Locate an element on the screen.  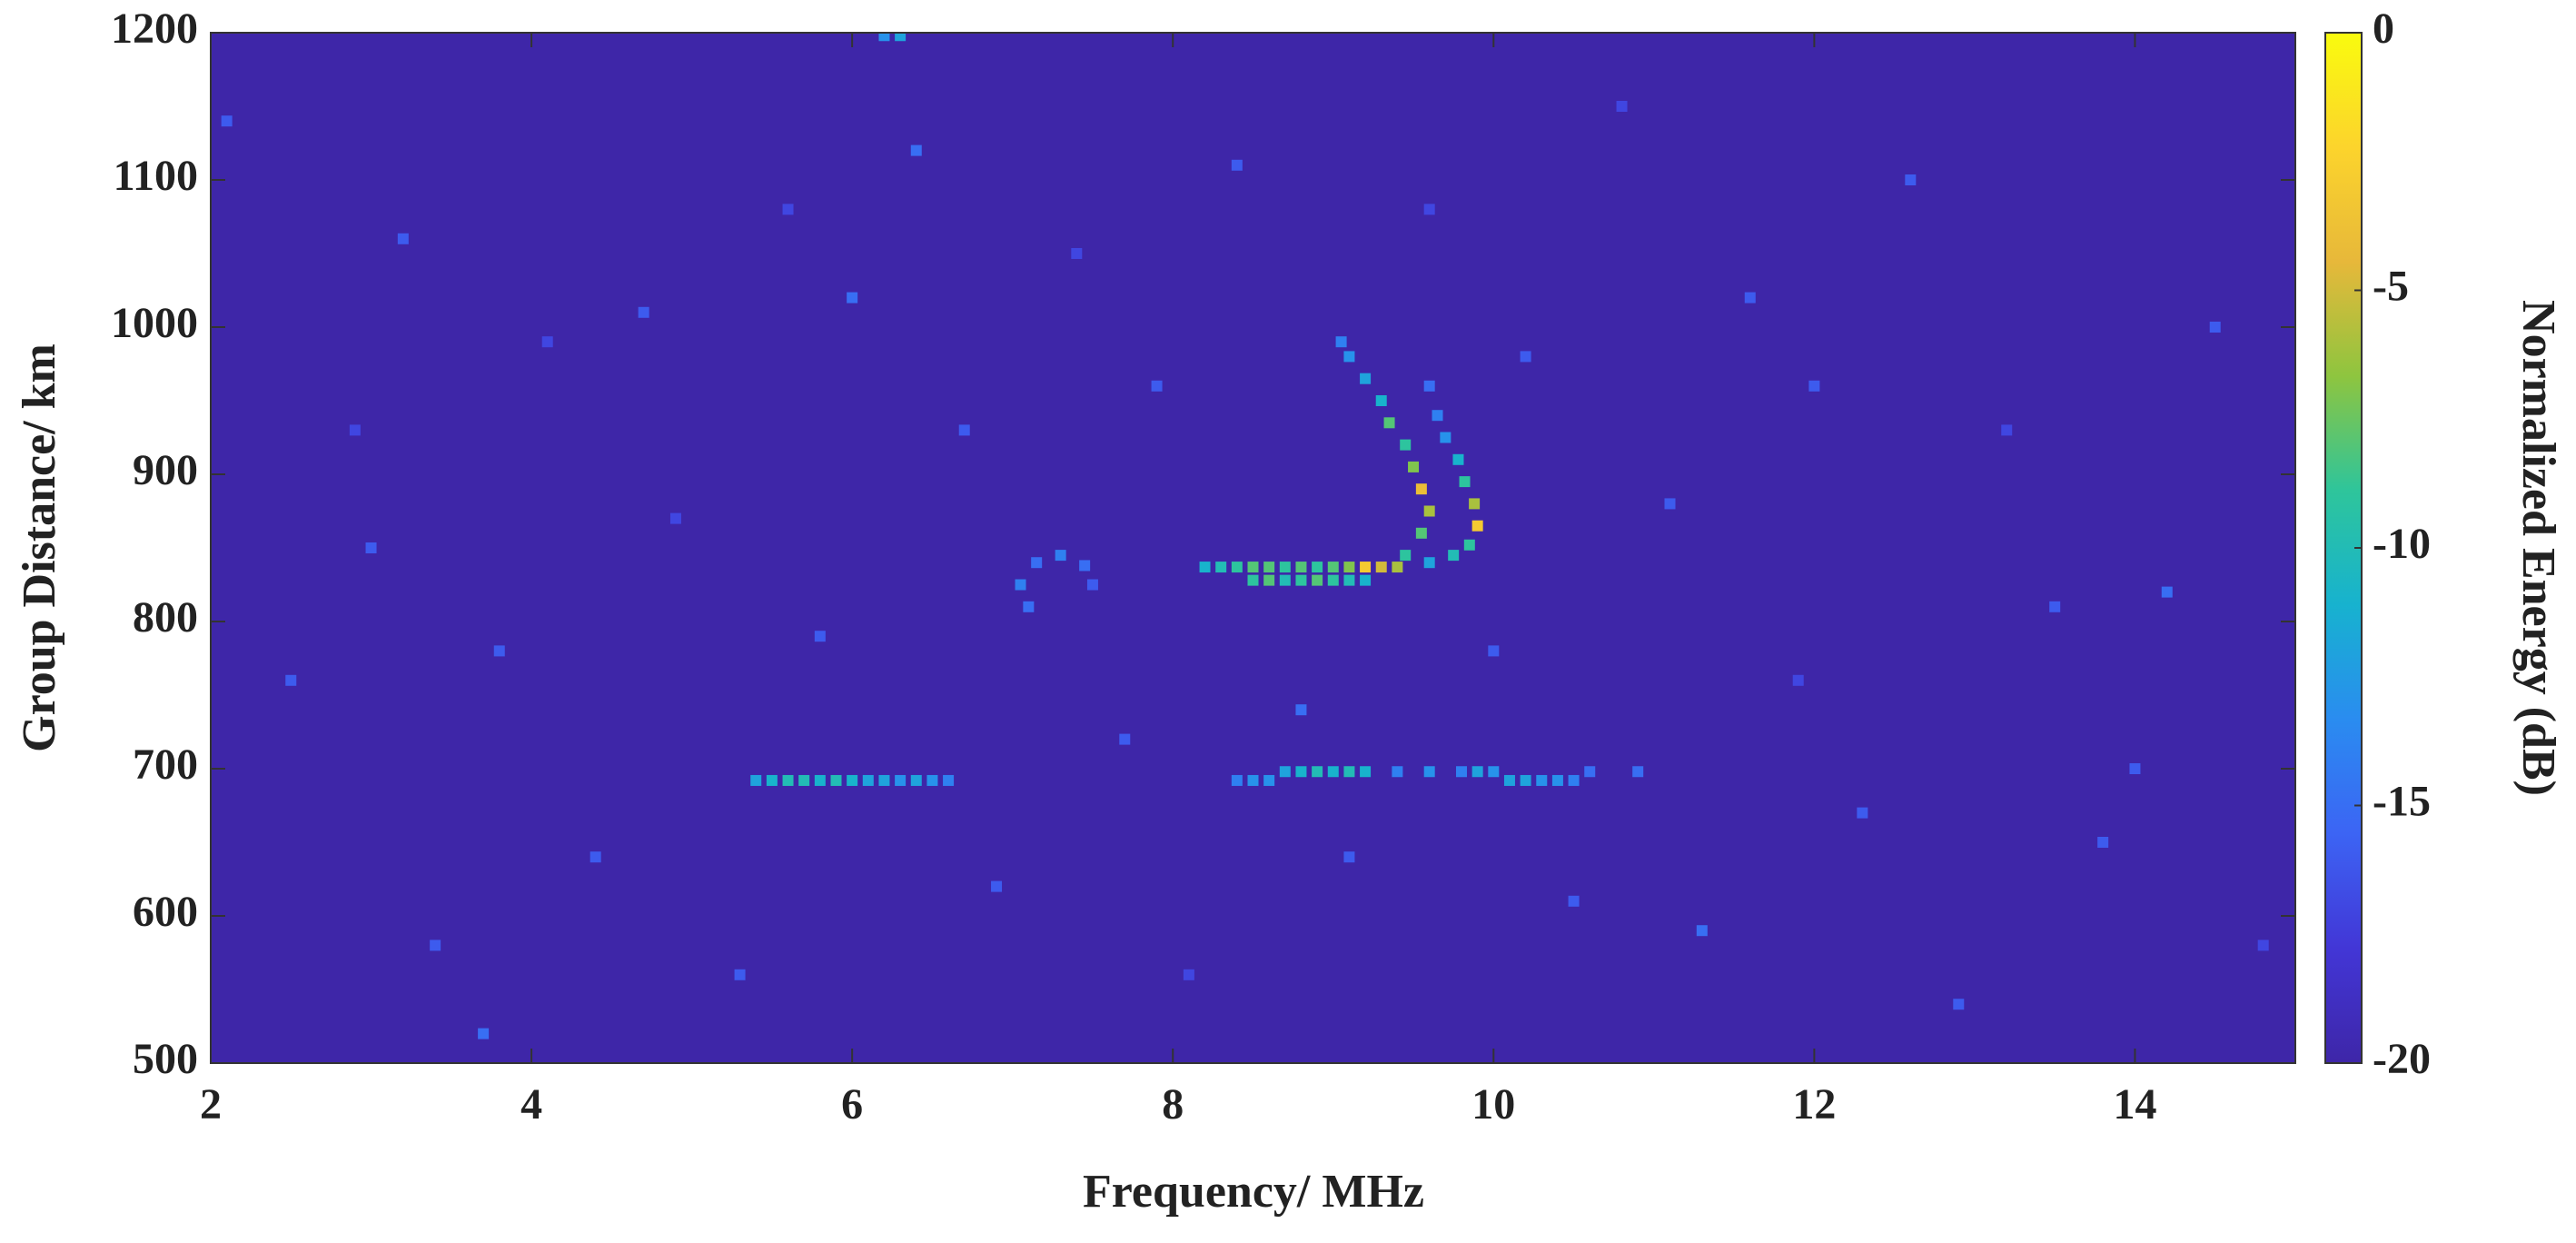
x-tick-label: 8 is located at coordinates (1173, 1104).